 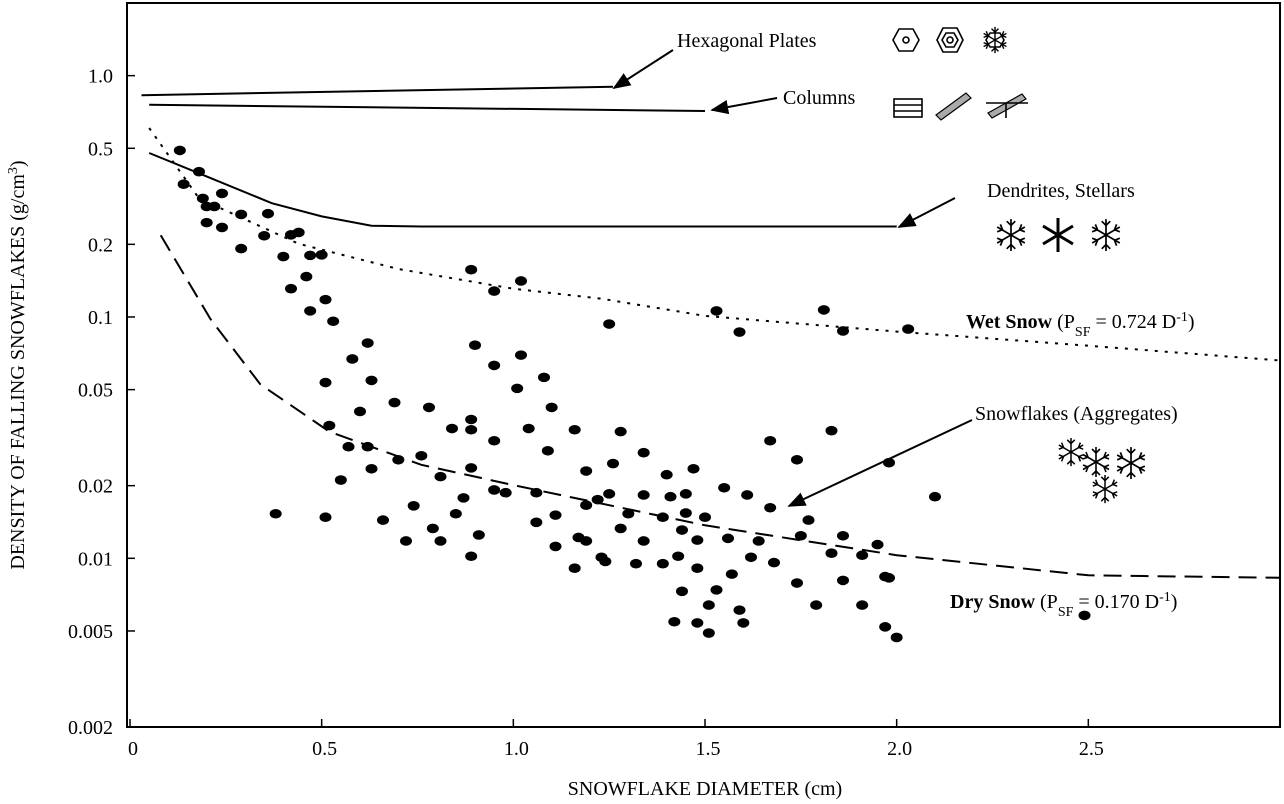 I want to click on curve-label: Columns, so click(x=819, y=98).